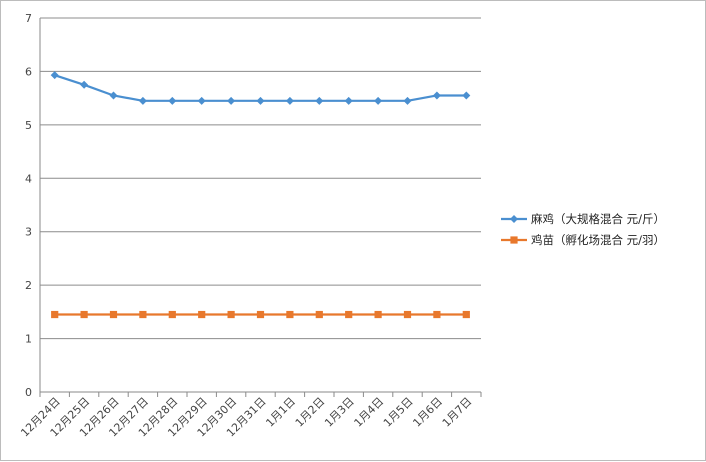 This screenshot has width=706, height=462. What do you see at coordinates (583, 229) in the screenshot?
I see `legend: 麻鸡（大规格混合 元/斤） 鸡苗（孵化场混合 元/羽）` at bounding box center [583, 229].